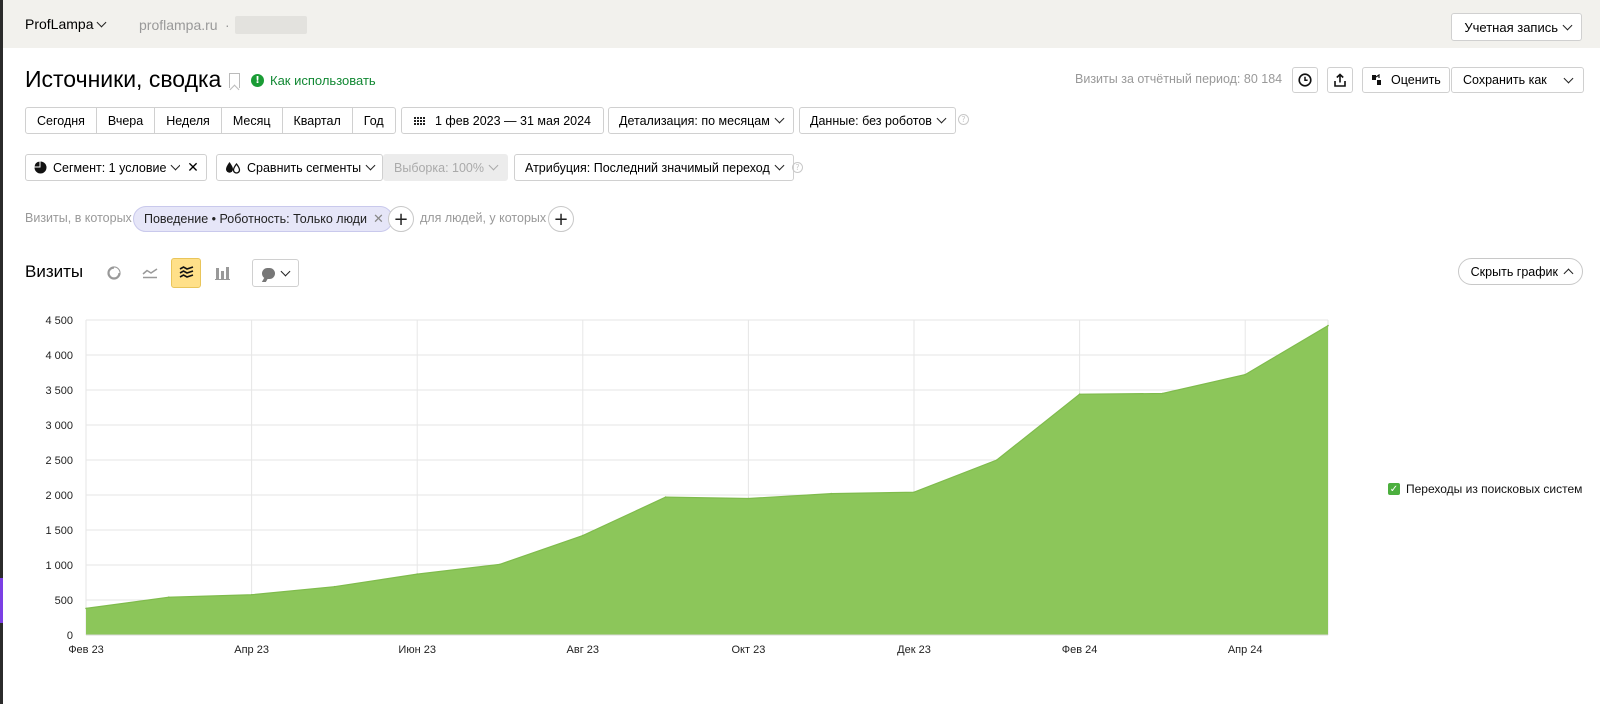 The image size is (1600, 704). I want to click on add-people-filter-button: +, so click(561, 219).